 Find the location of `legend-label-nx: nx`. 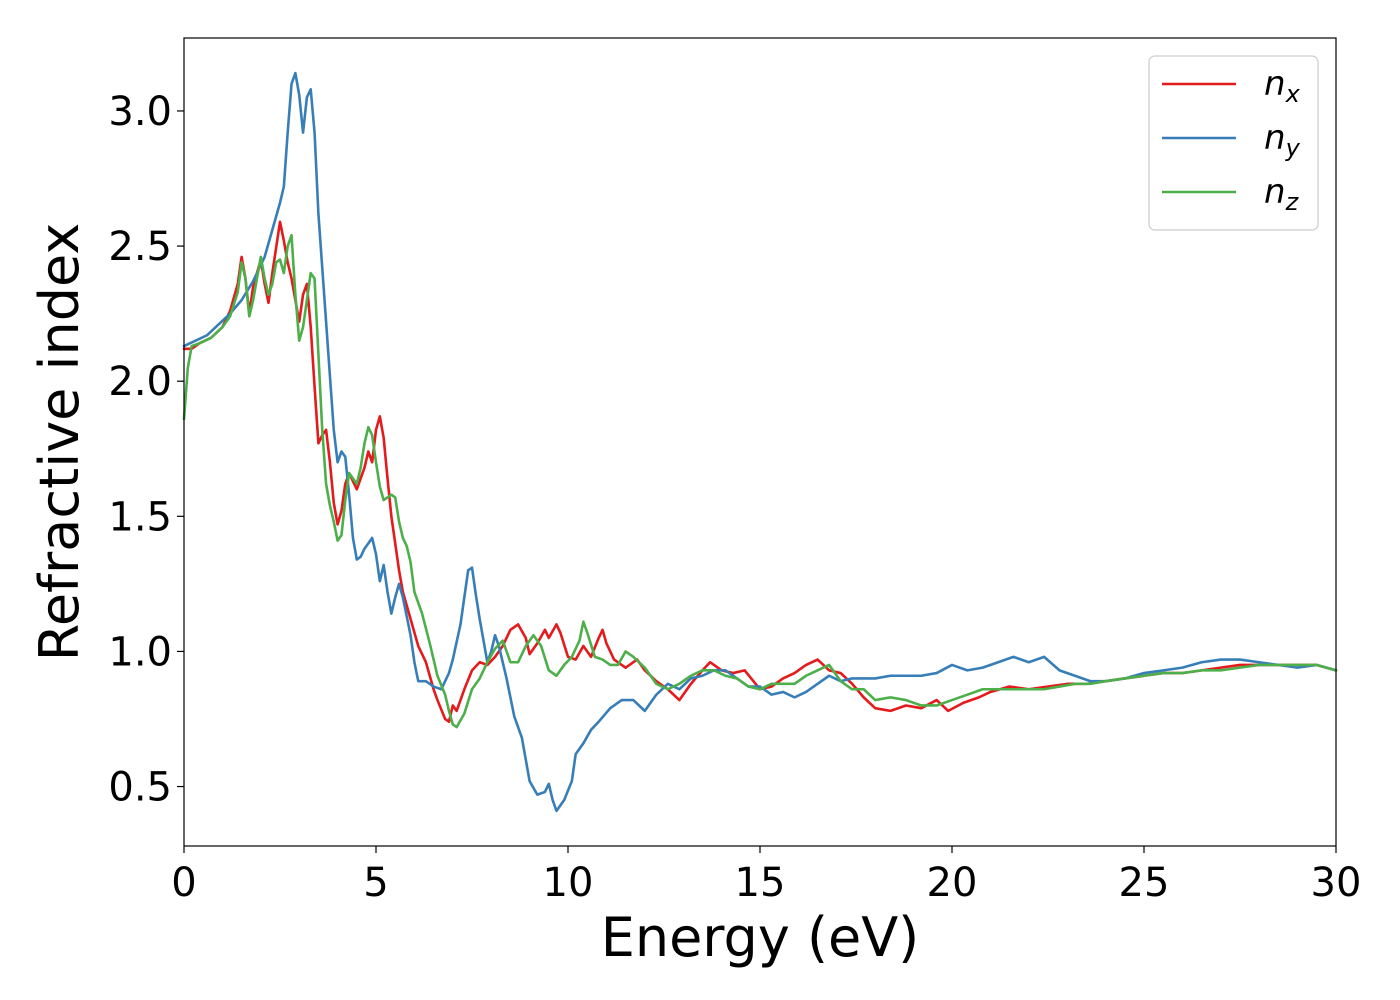

legend-label-nx: nx is located at coordinates (1282, 86).